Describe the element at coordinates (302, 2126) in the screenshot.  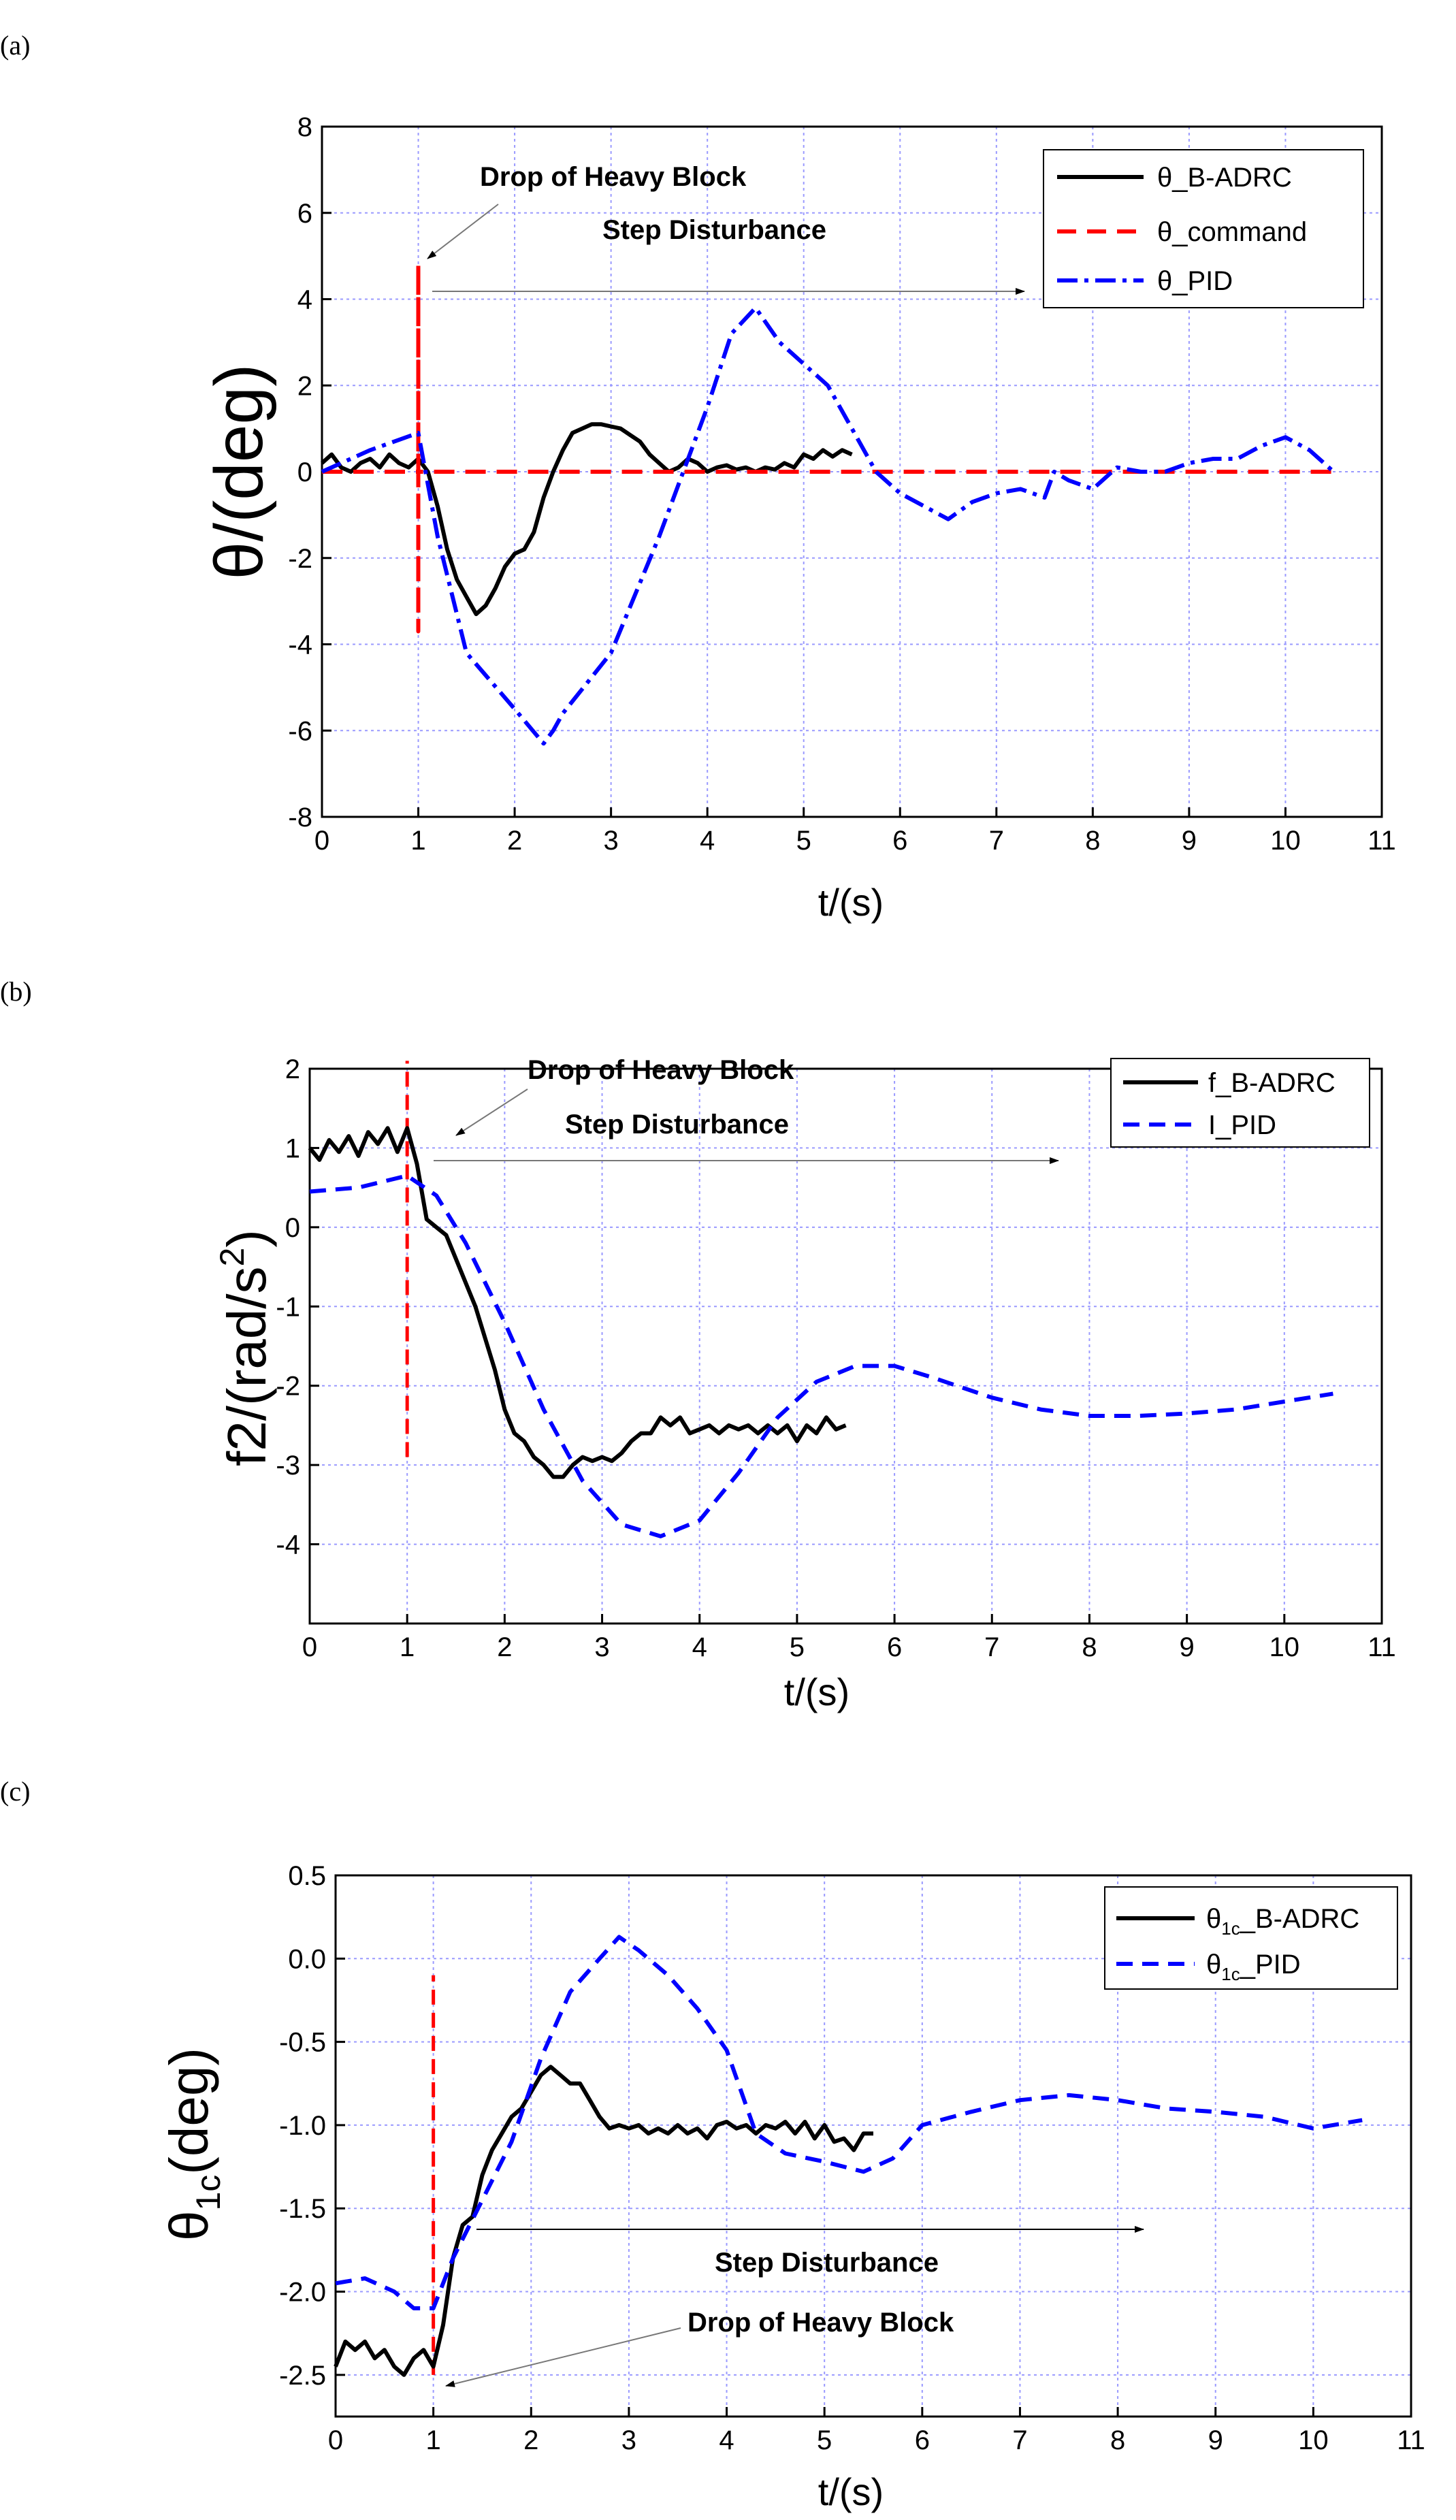
I see `y-tick-label: -1.0` at that location.